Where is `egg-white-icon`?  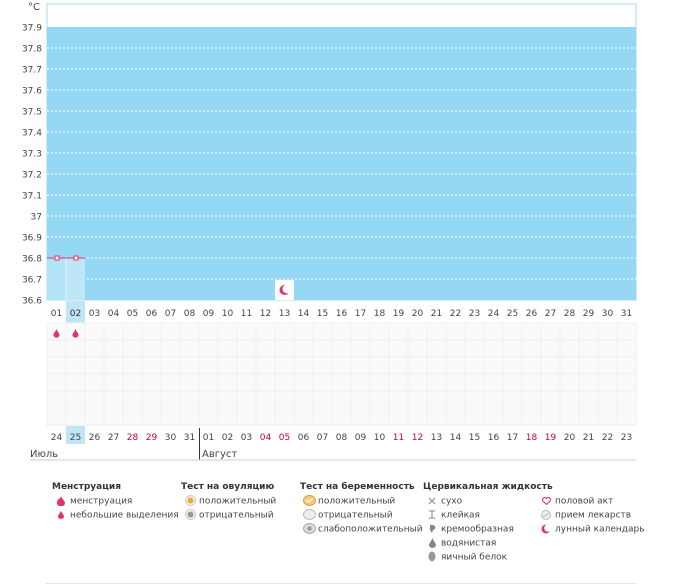
egg-white-icon is located at coordinates (432, 557).